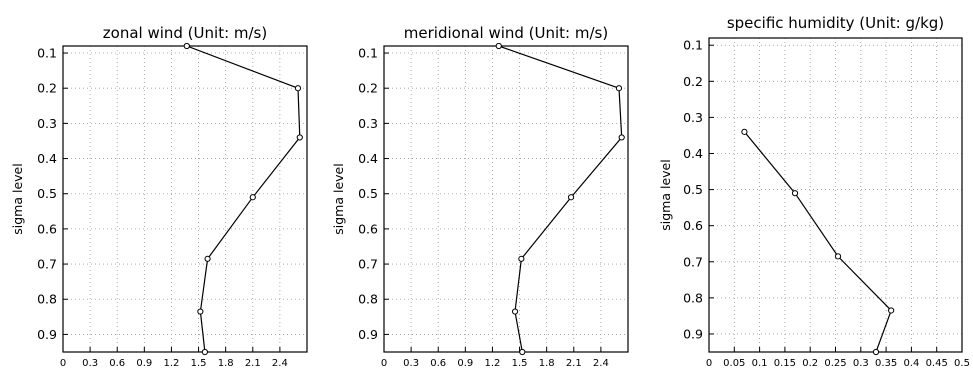  What do you see at coordinates (937, 363) in the screenshot?
I see `x-tick-0-45-label: 0.45` at bounding box center [937, 363].